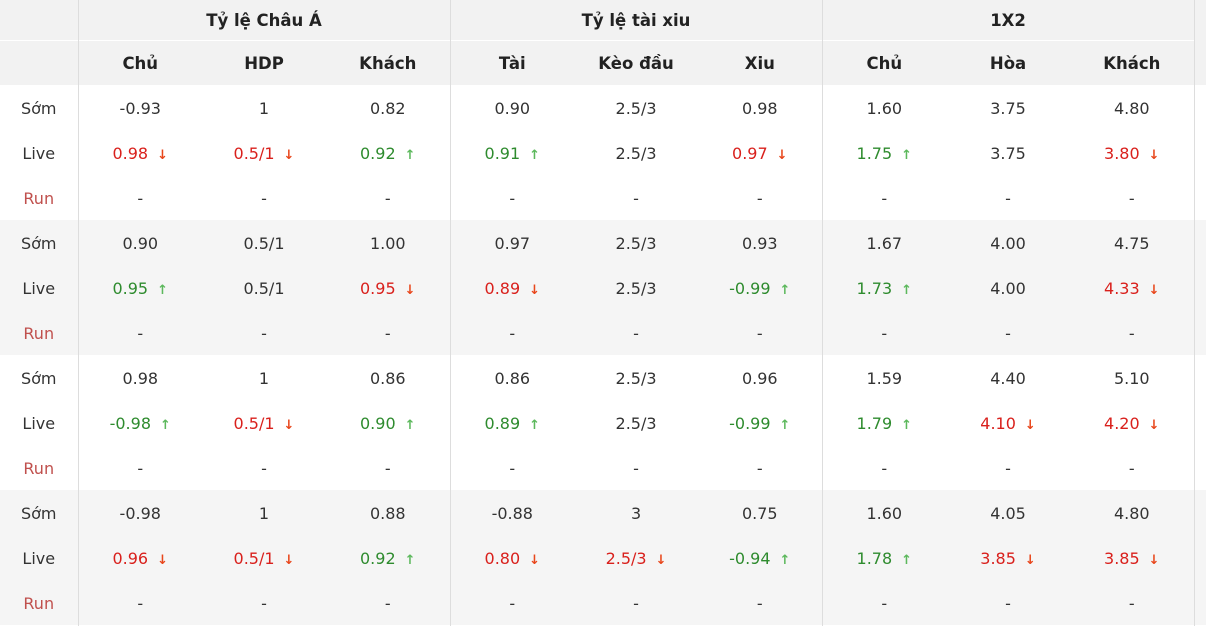 The image size is (1206, 632). What do you see at coordinates (502, 288) in the screenshot?
I see `odds-value: 0.89` at bounding box center [502, 288].